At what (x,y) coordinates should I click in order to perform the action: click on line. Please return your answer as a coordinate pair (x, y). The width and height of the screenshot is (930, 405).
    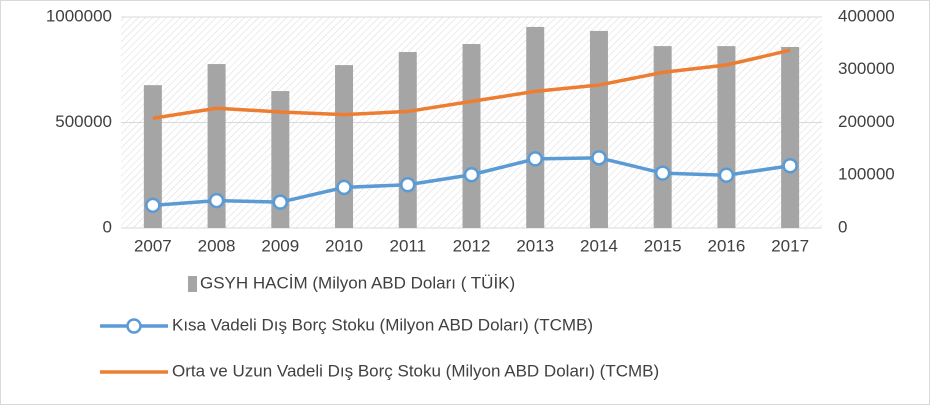
    Looking at the image, I should click on (471, 84).